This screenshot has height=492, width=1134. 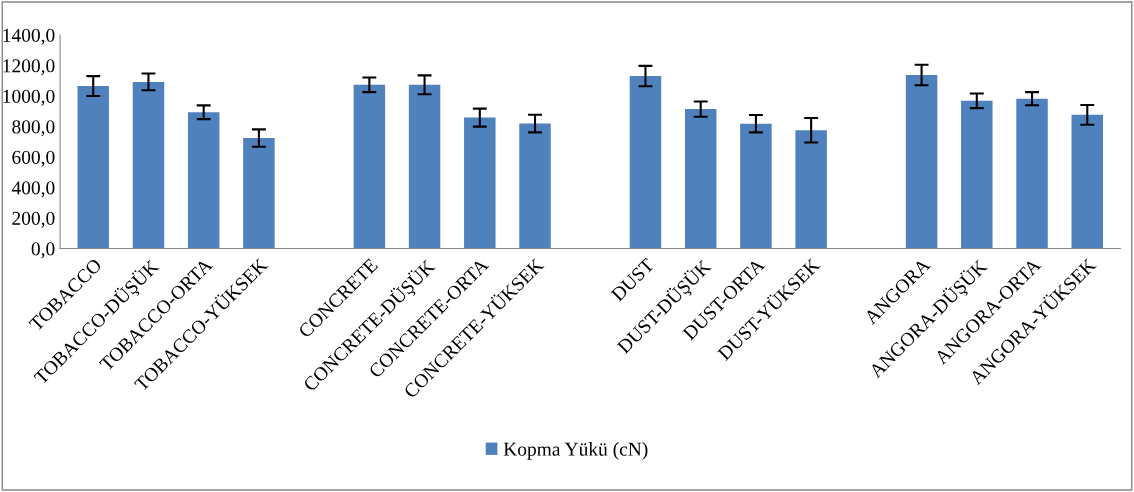 What do you see at coordinates (33, 158) in the screenshot?
I see `y-tick-label: 600,0` at bounding box center [33, 158].